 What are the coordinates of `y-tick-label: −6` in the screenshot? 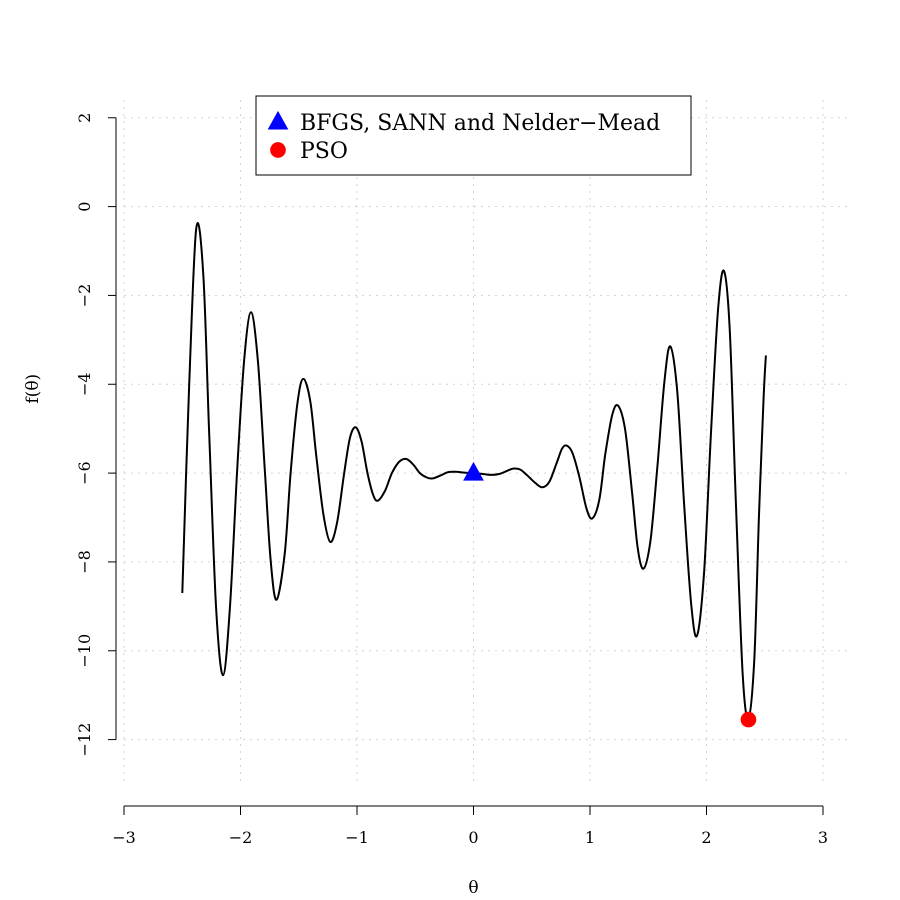 It's located at (84, 473).